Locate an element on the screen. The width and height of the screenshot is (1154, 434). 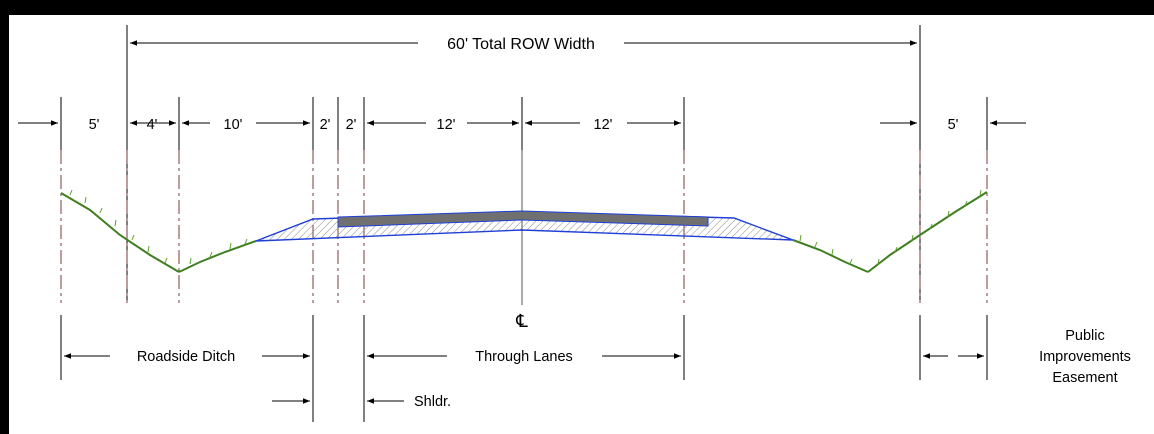
pavement is located at coordinates (523, 219).